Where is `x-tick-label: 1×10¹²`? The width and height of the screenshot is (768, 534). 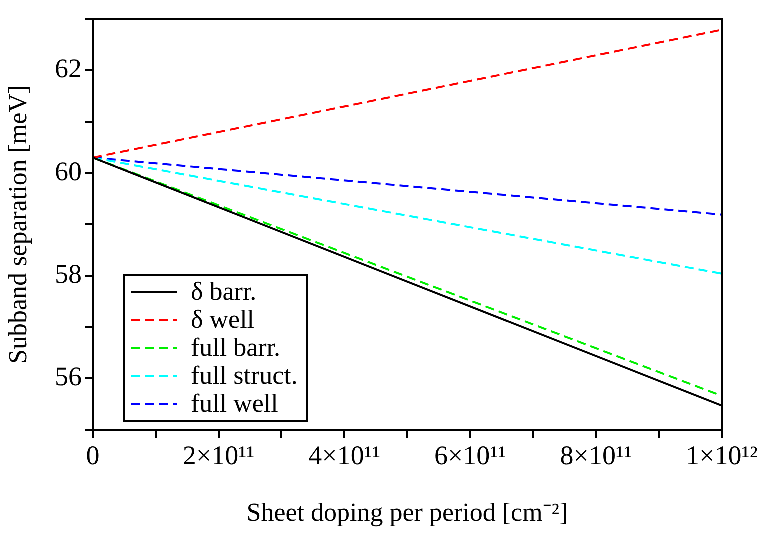 x-tick-label: 1×10¹² is located at coordinates (722, 455).